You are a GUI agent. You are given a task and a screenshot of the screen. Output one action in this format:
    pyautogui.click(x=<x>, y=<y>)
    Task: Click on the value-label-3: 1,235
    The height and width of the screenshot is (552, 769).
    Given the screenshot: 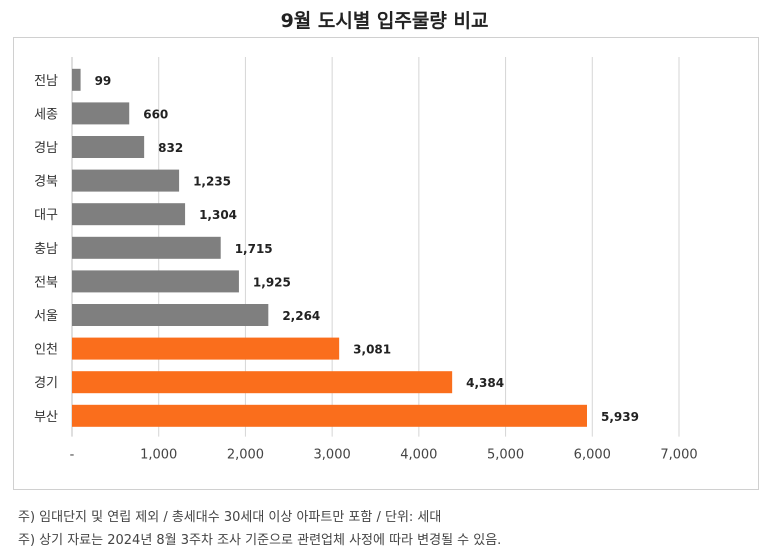 What is the action you would take?
    pyautogui.click(x=212, y=182)
    